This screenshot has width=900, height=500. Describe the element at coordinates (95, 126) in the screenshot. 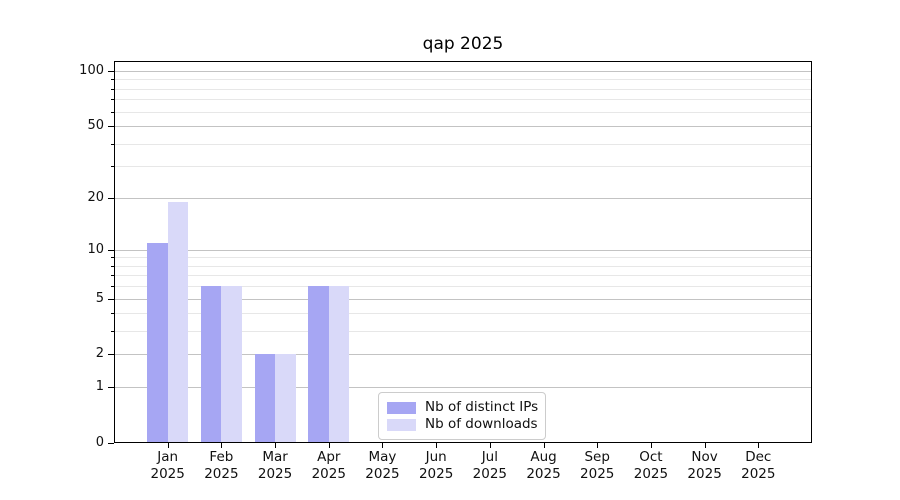

I see `y-tick-label: 50` at that location.